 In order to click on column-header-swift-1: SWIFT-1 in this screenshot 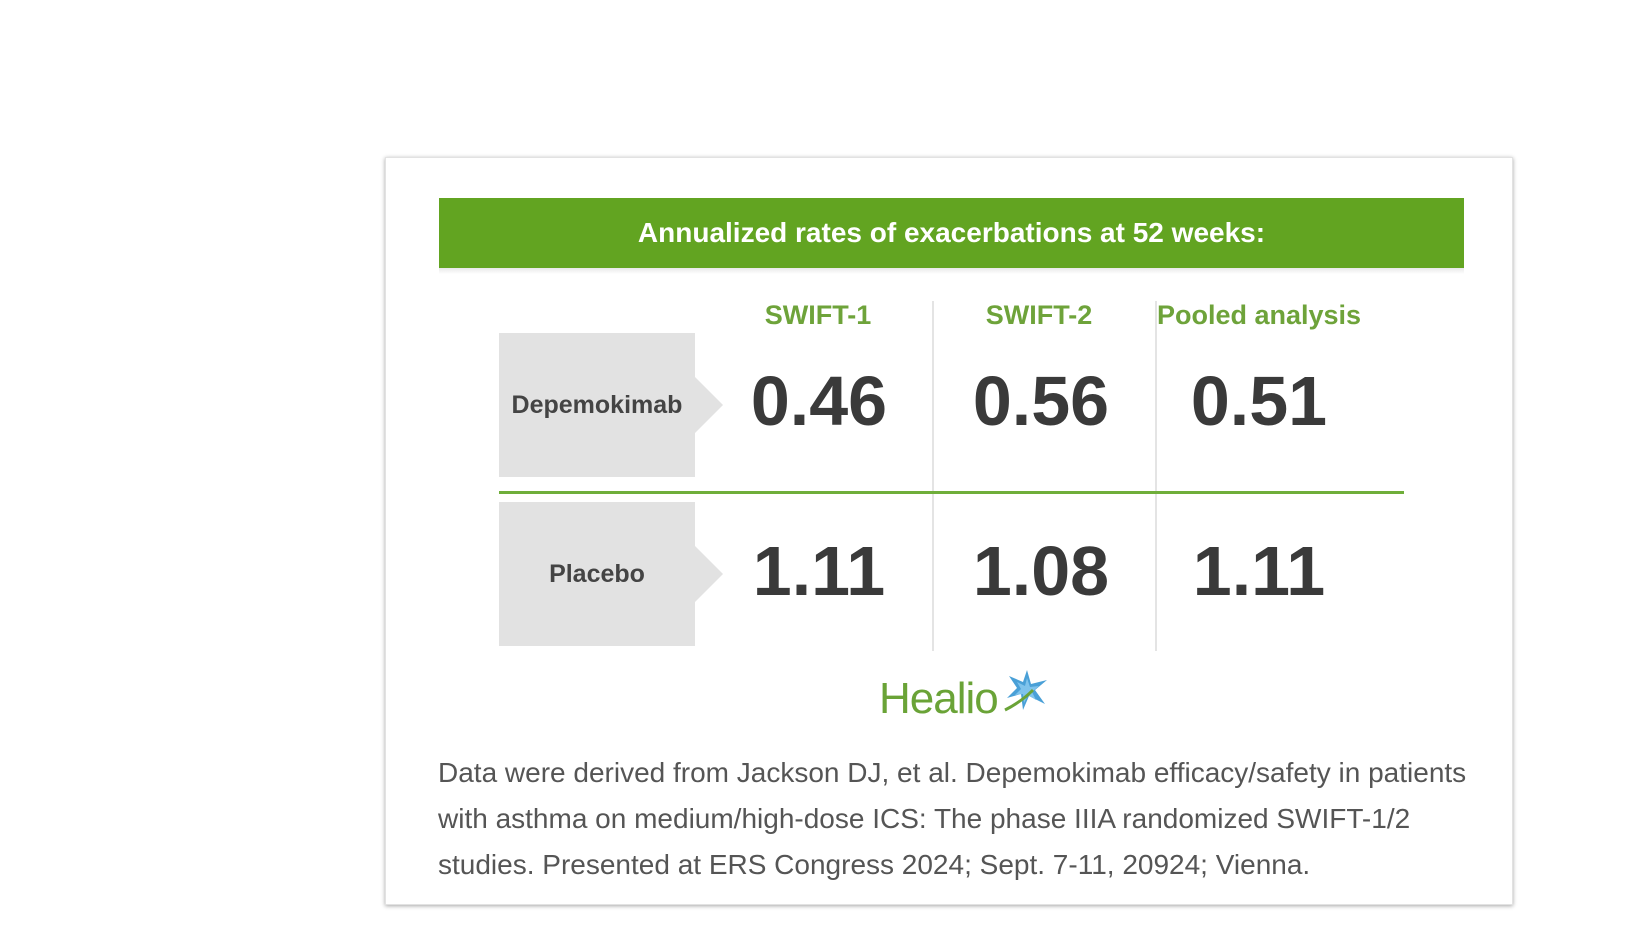, I will do `click(818, 315)`.